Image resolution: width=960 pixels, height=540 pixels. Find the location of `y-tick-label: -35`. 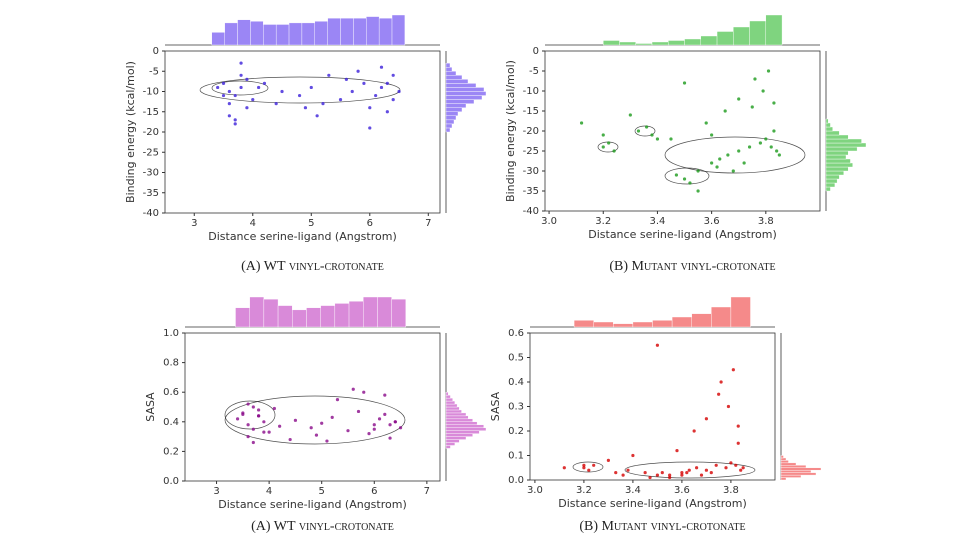

y-tick-label: -35 is located at coordinates (531, 191).